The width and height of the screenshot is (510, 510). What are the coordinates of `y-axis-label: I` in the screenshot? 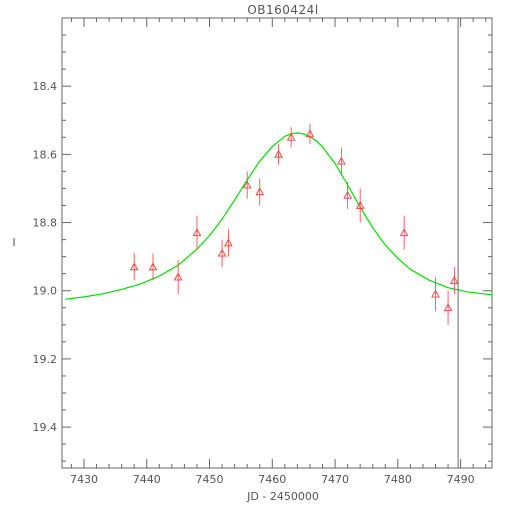 It's located at (13, 242).